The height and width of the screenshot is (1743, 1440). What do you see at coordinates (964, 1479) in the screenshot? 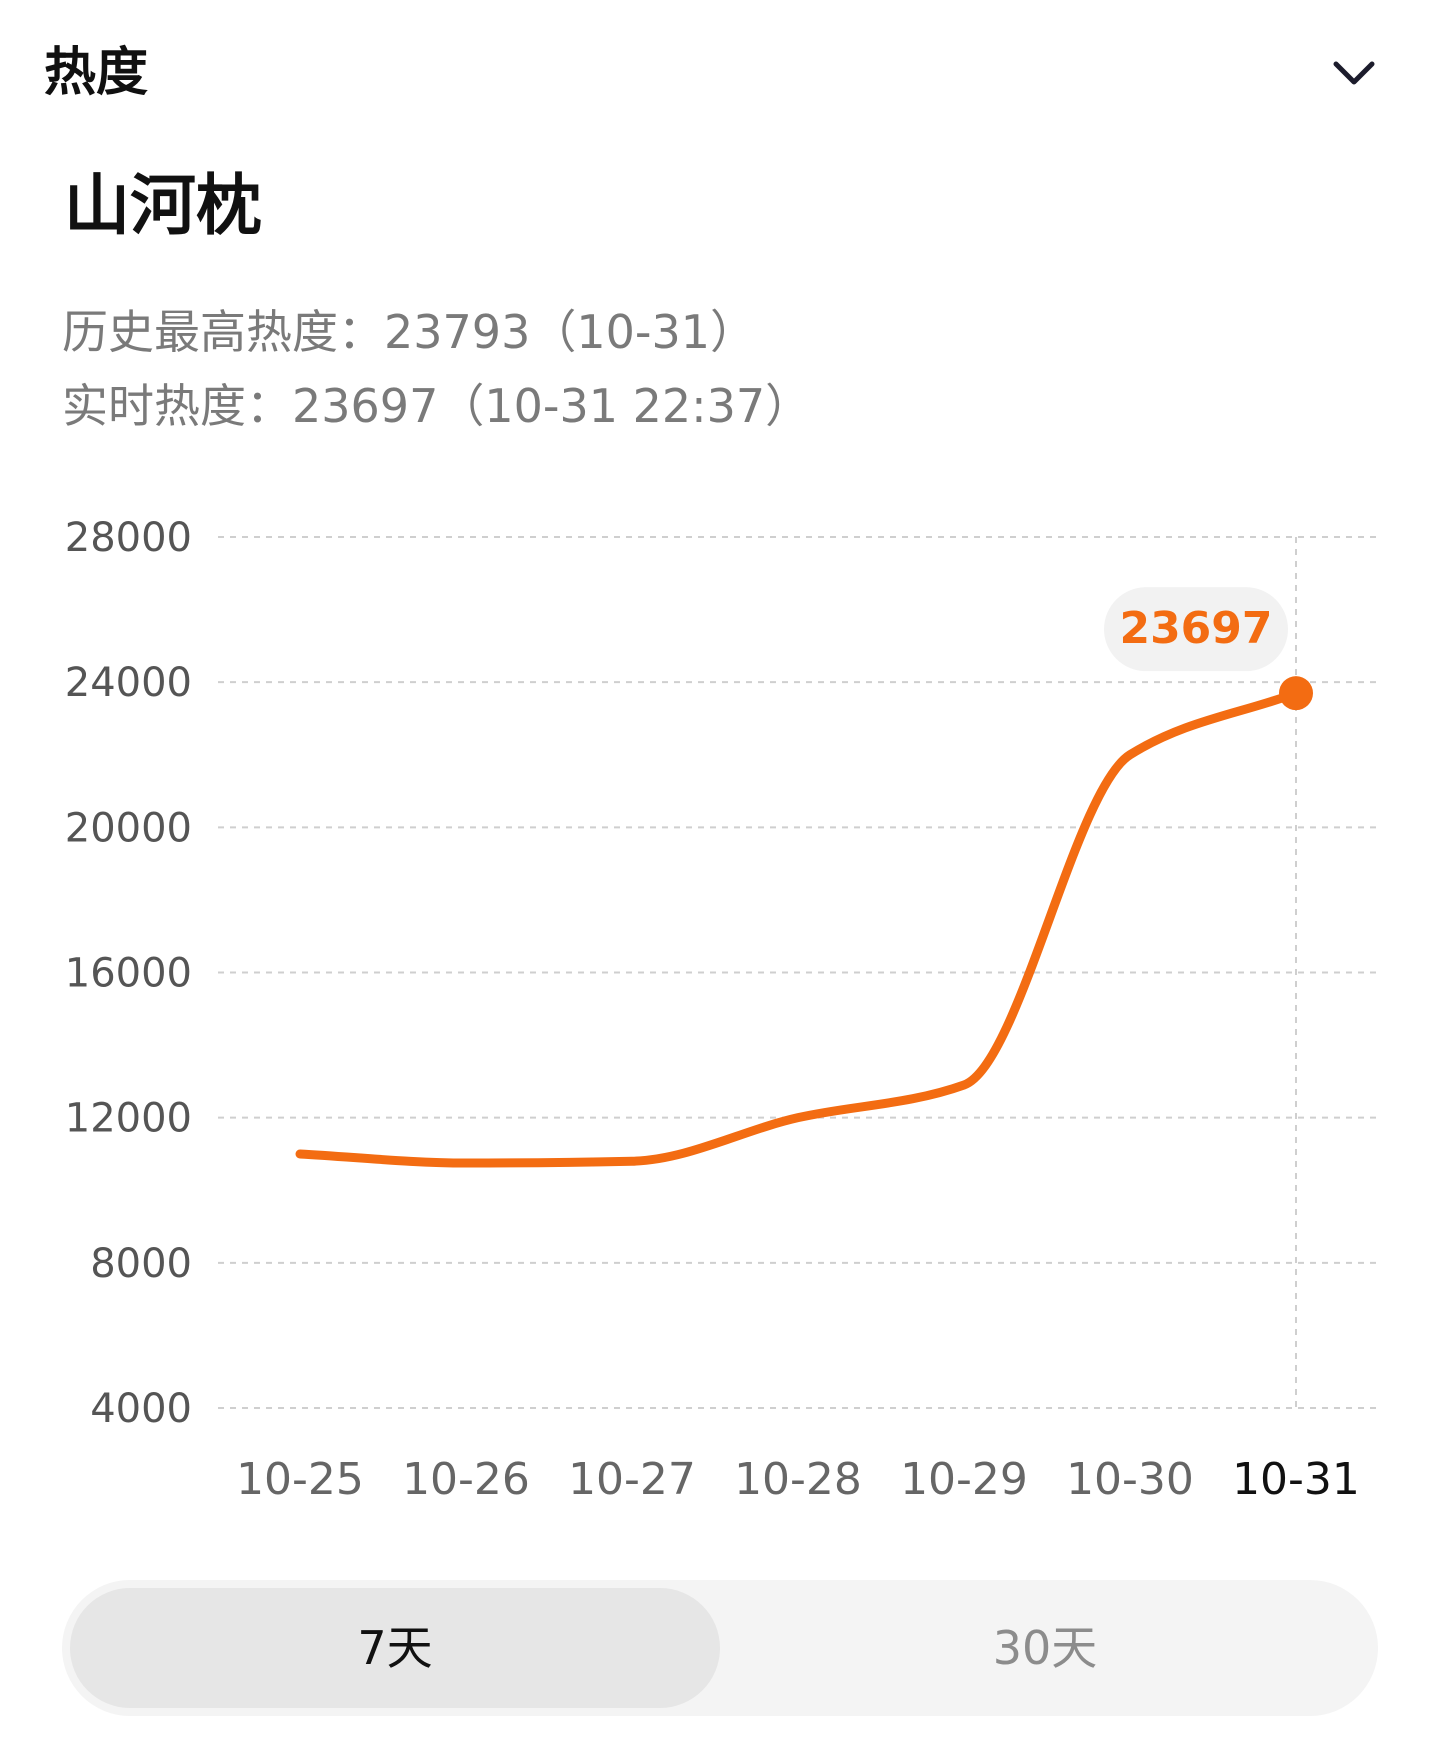
I see `x-tick-label: 10-29` at bounding box center [964, 1479].